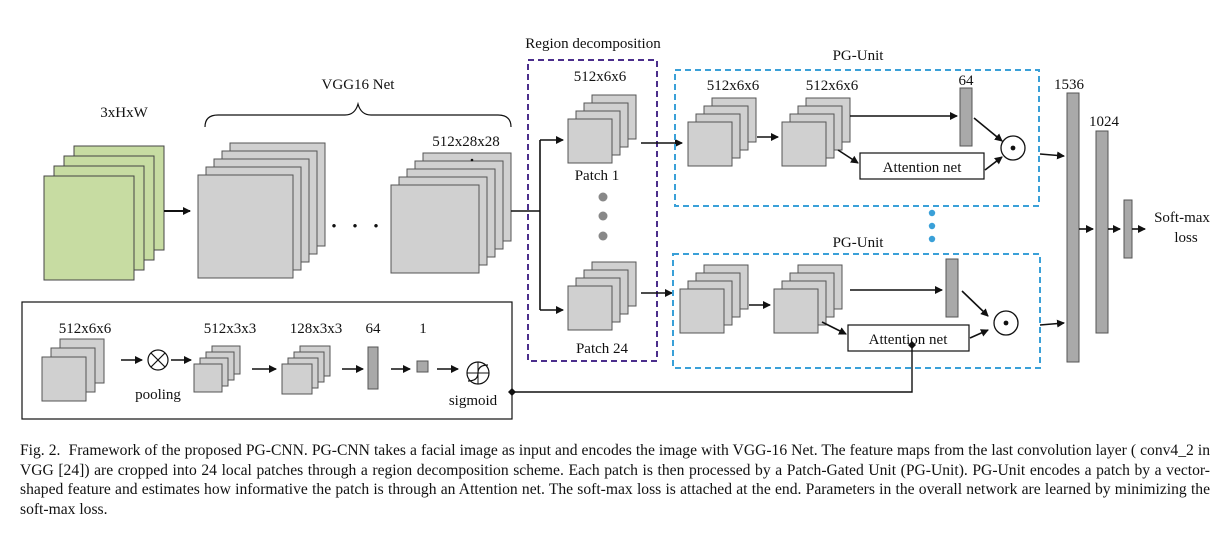 Image resolution: width=1227 pixels, height=534 pixels. What do you see at coordinates (856, 311) in the screenshot?
I see `pgunit-bottom-box` at bounding box center [856, 311].